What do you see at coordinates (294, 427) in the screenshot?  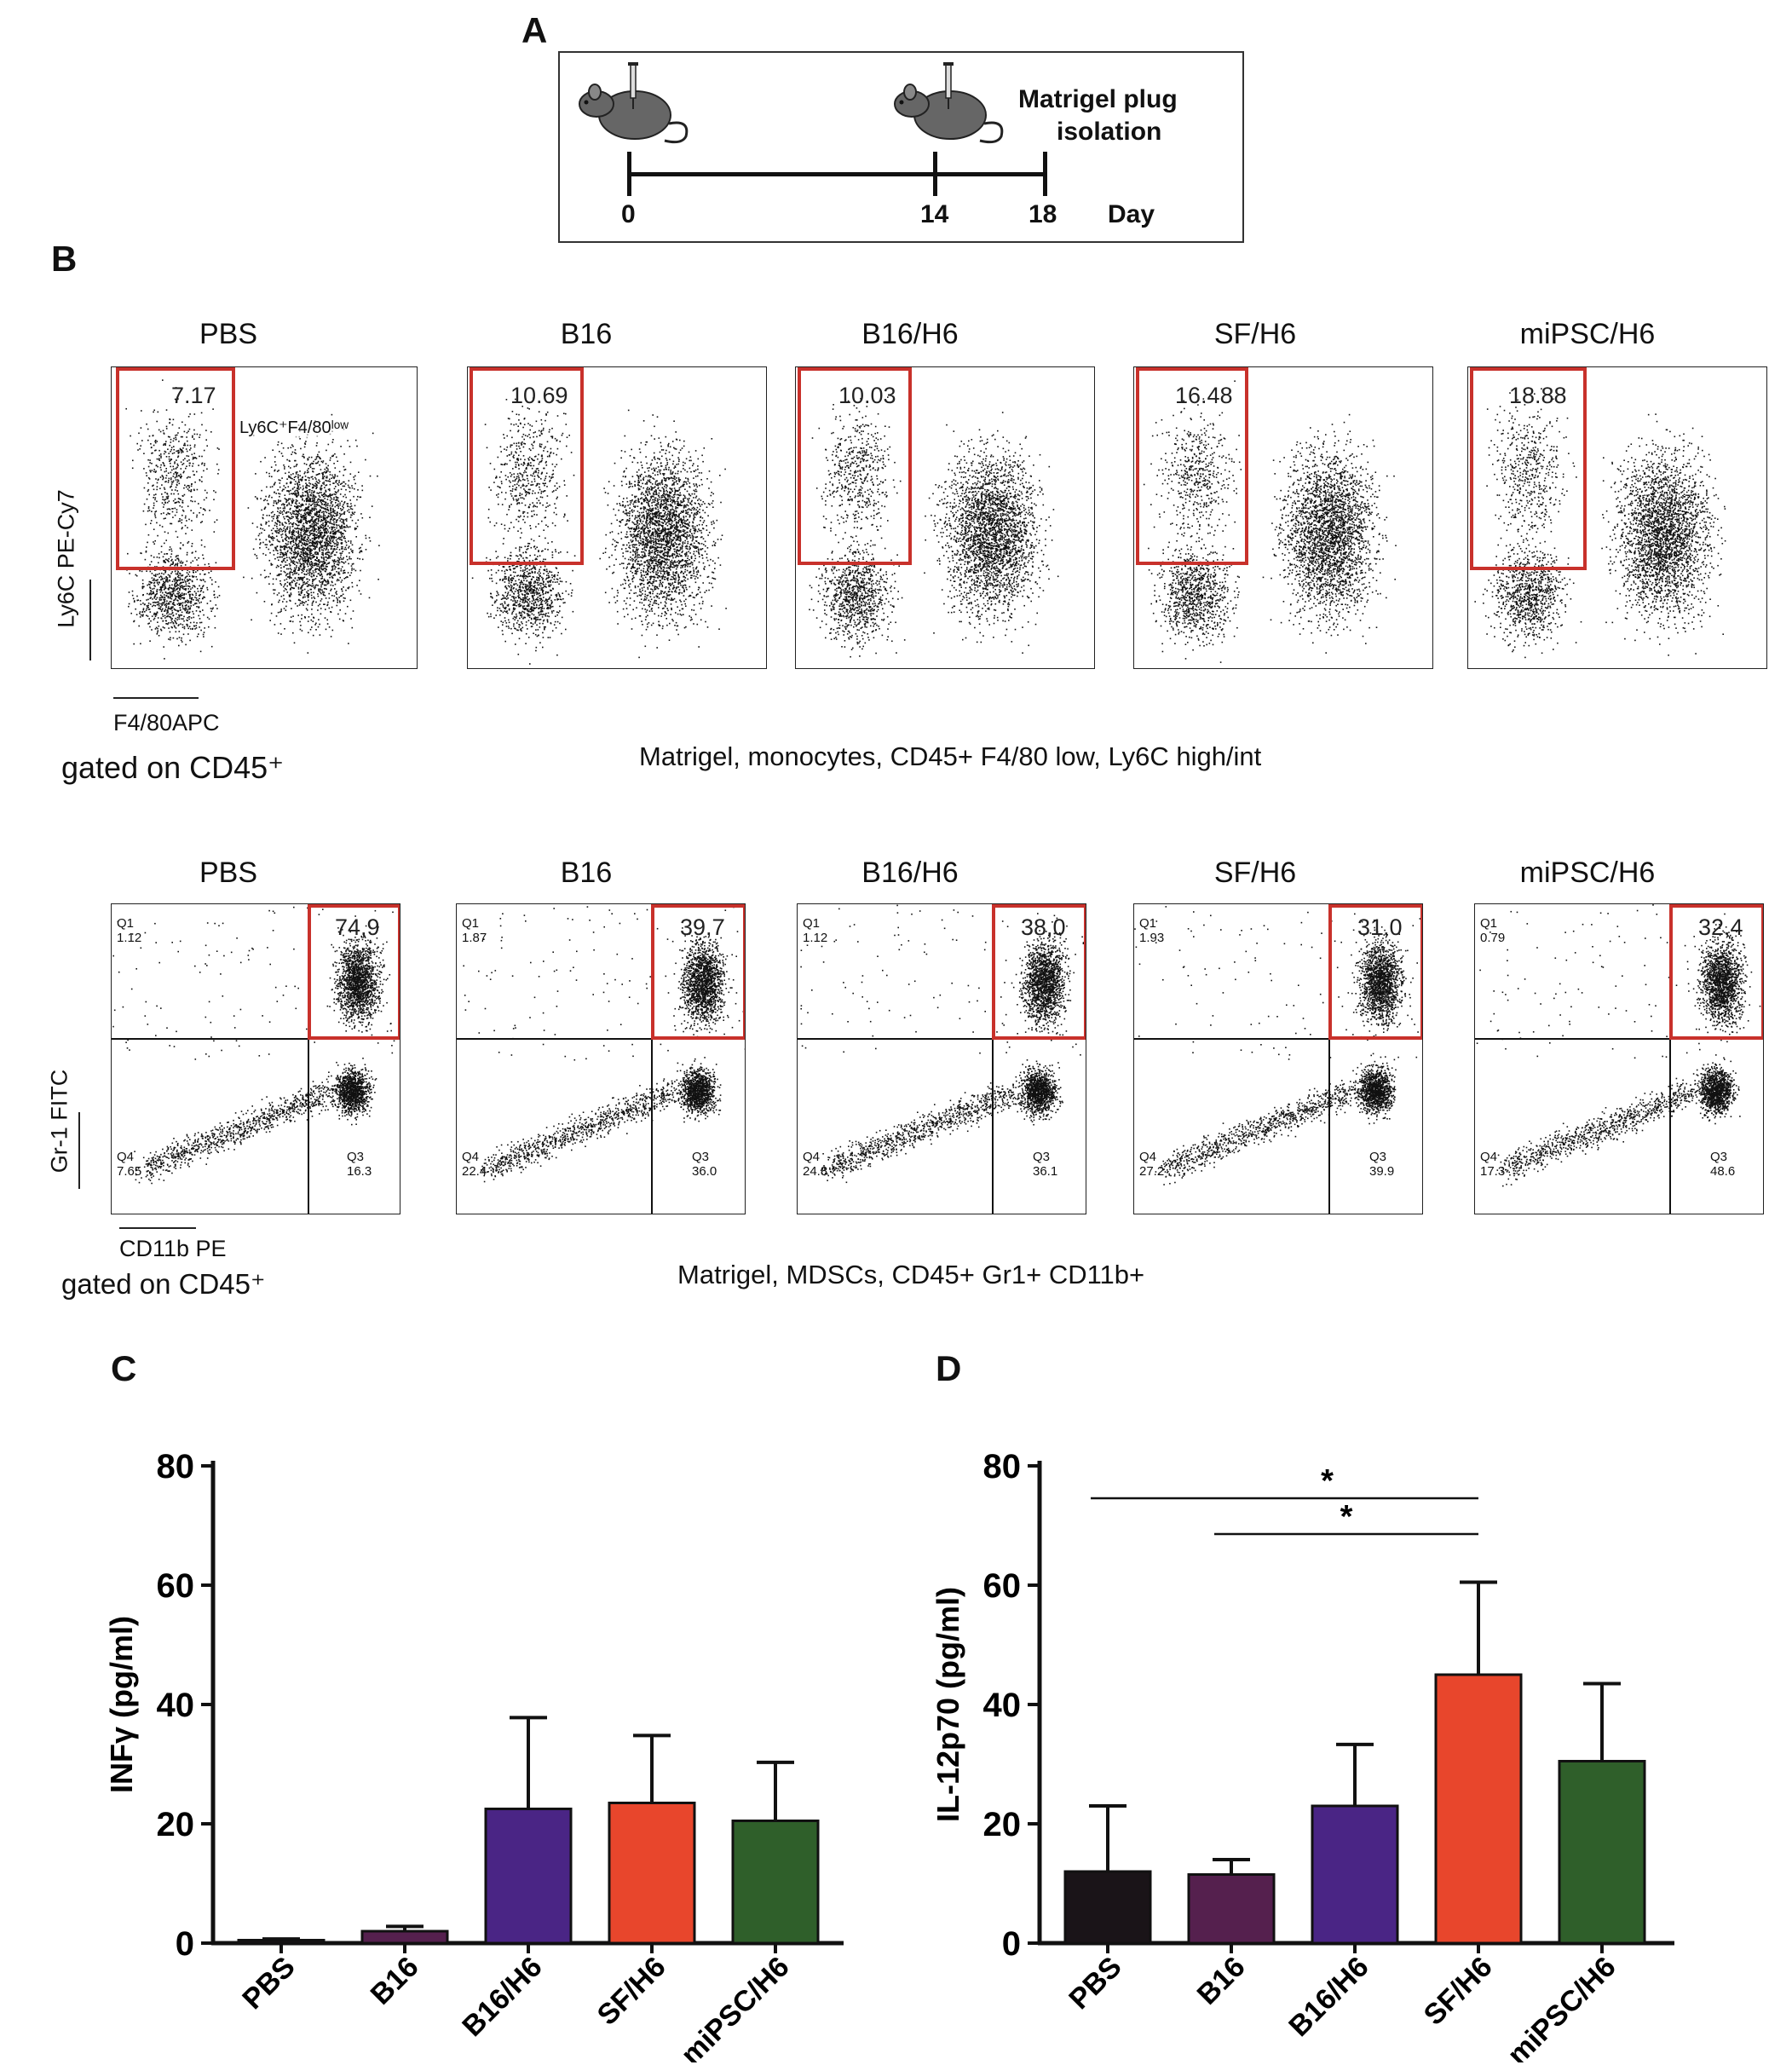 I see `mono-gate-label: Ly6C⁺F4/80ˡᵒʷ` at bounding box center [294, 427].